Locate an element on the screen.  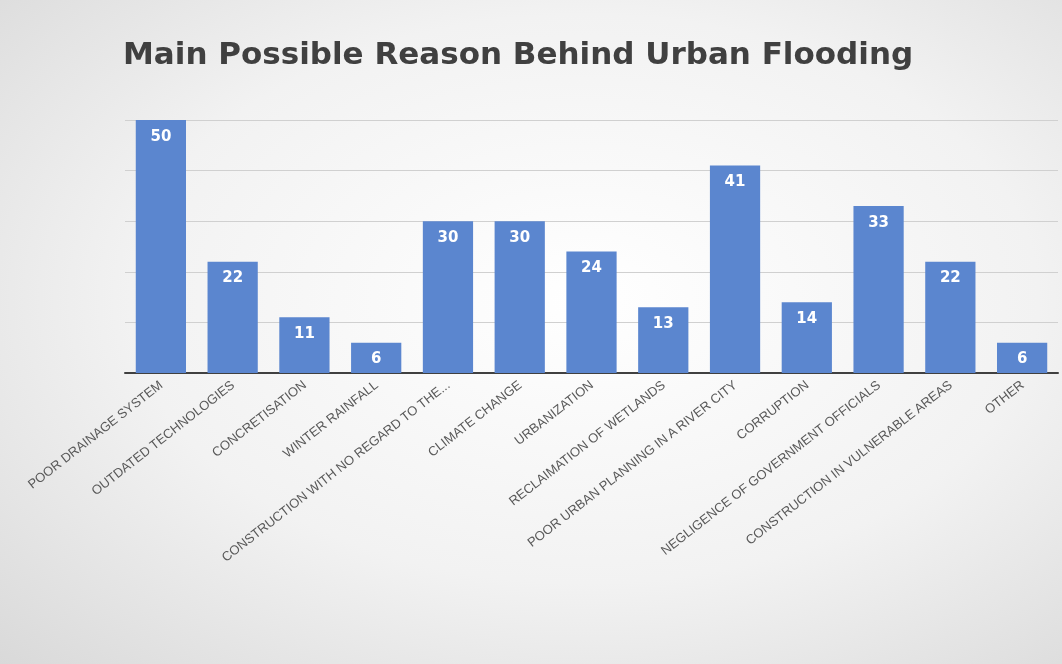
data-label: 41 is located at coordinates (735, 181).